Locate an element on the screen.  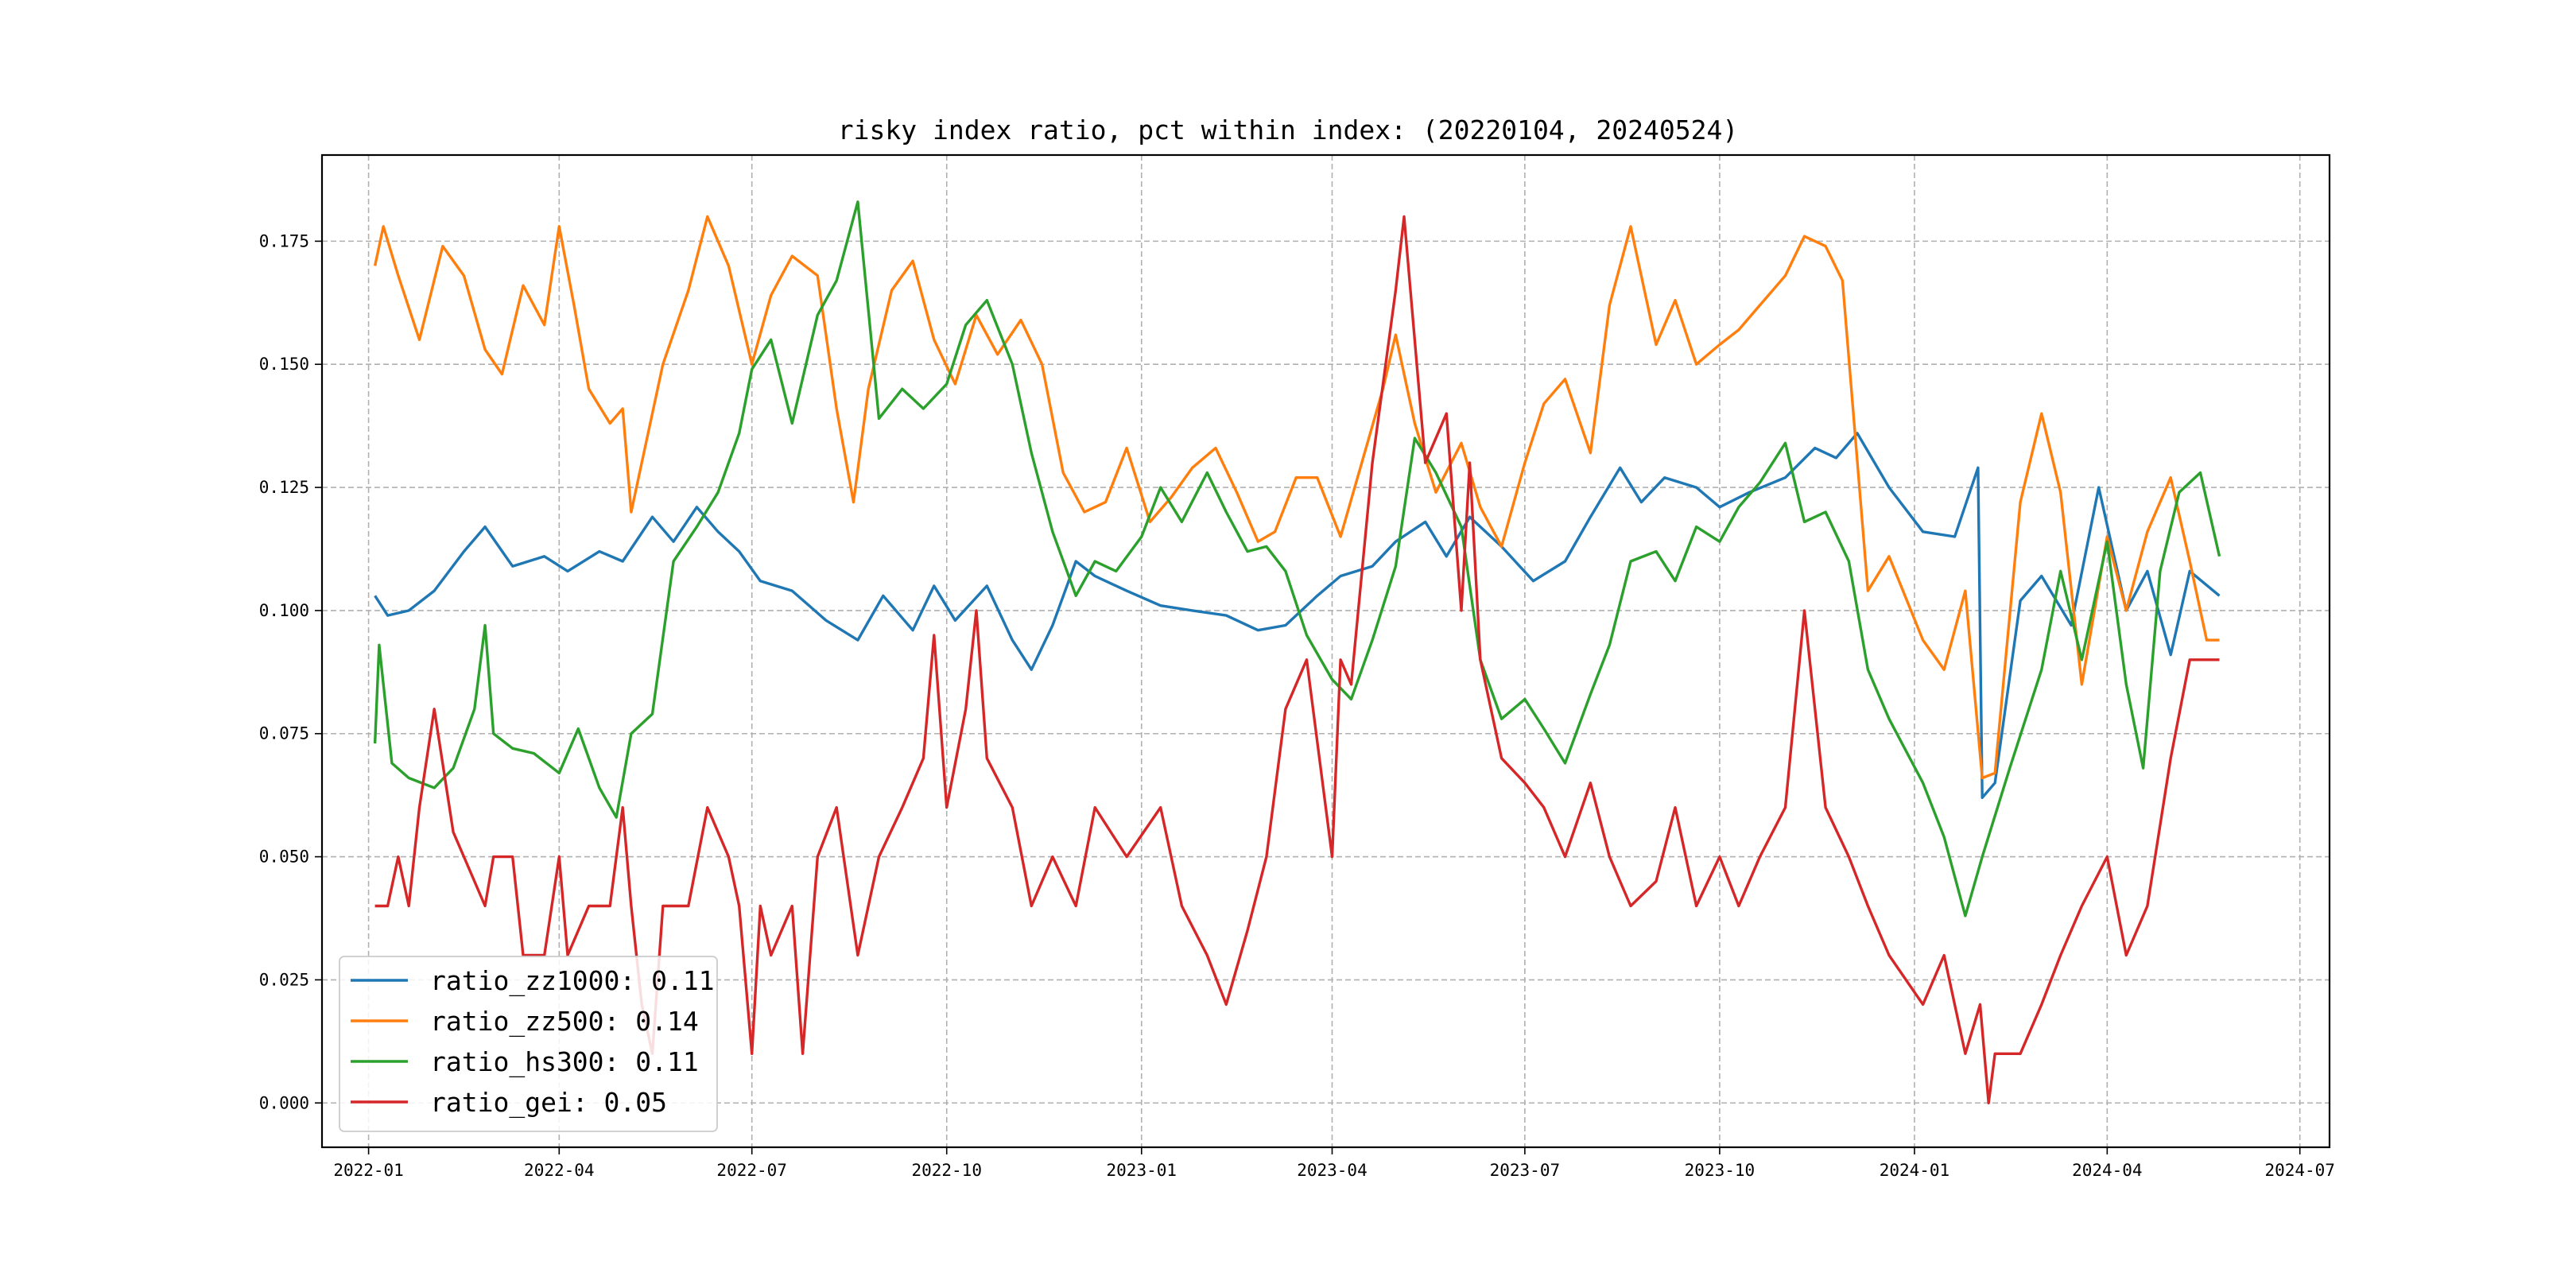
legend-label-ratio_zz1000: ratio_zz1000: 0.11 is located at coordinates (572, 981).